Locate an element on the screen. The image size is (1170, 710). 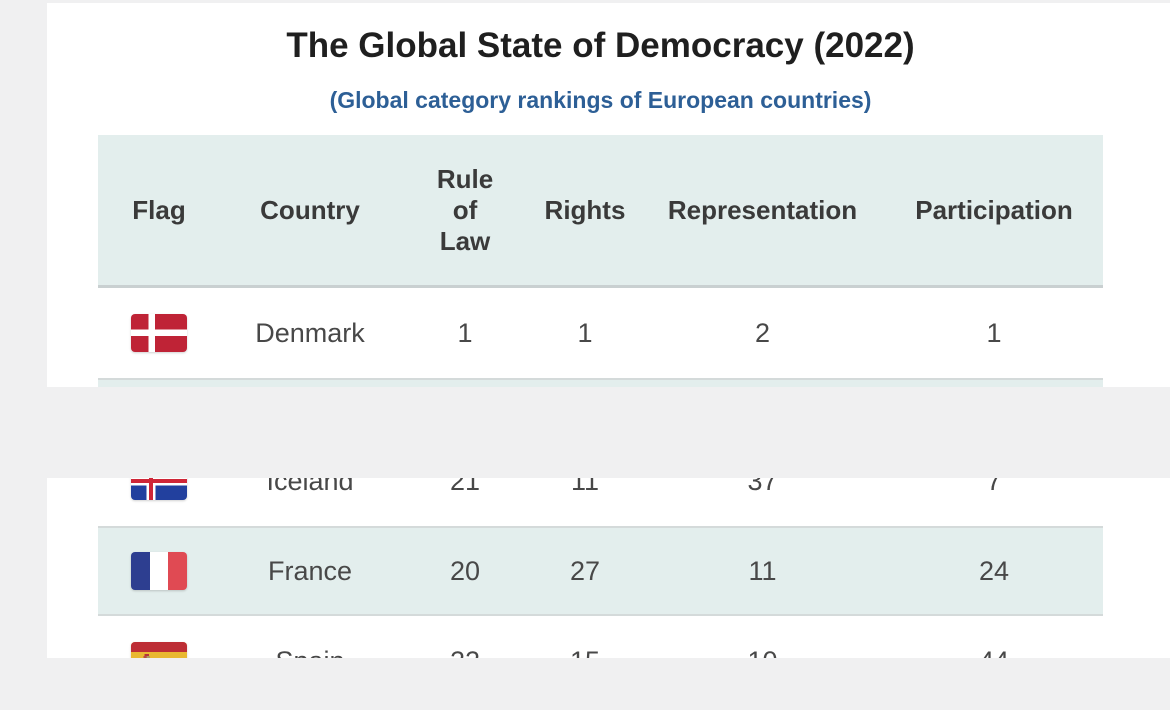
rights-cell: 15 is located at coordinates (585, 652).